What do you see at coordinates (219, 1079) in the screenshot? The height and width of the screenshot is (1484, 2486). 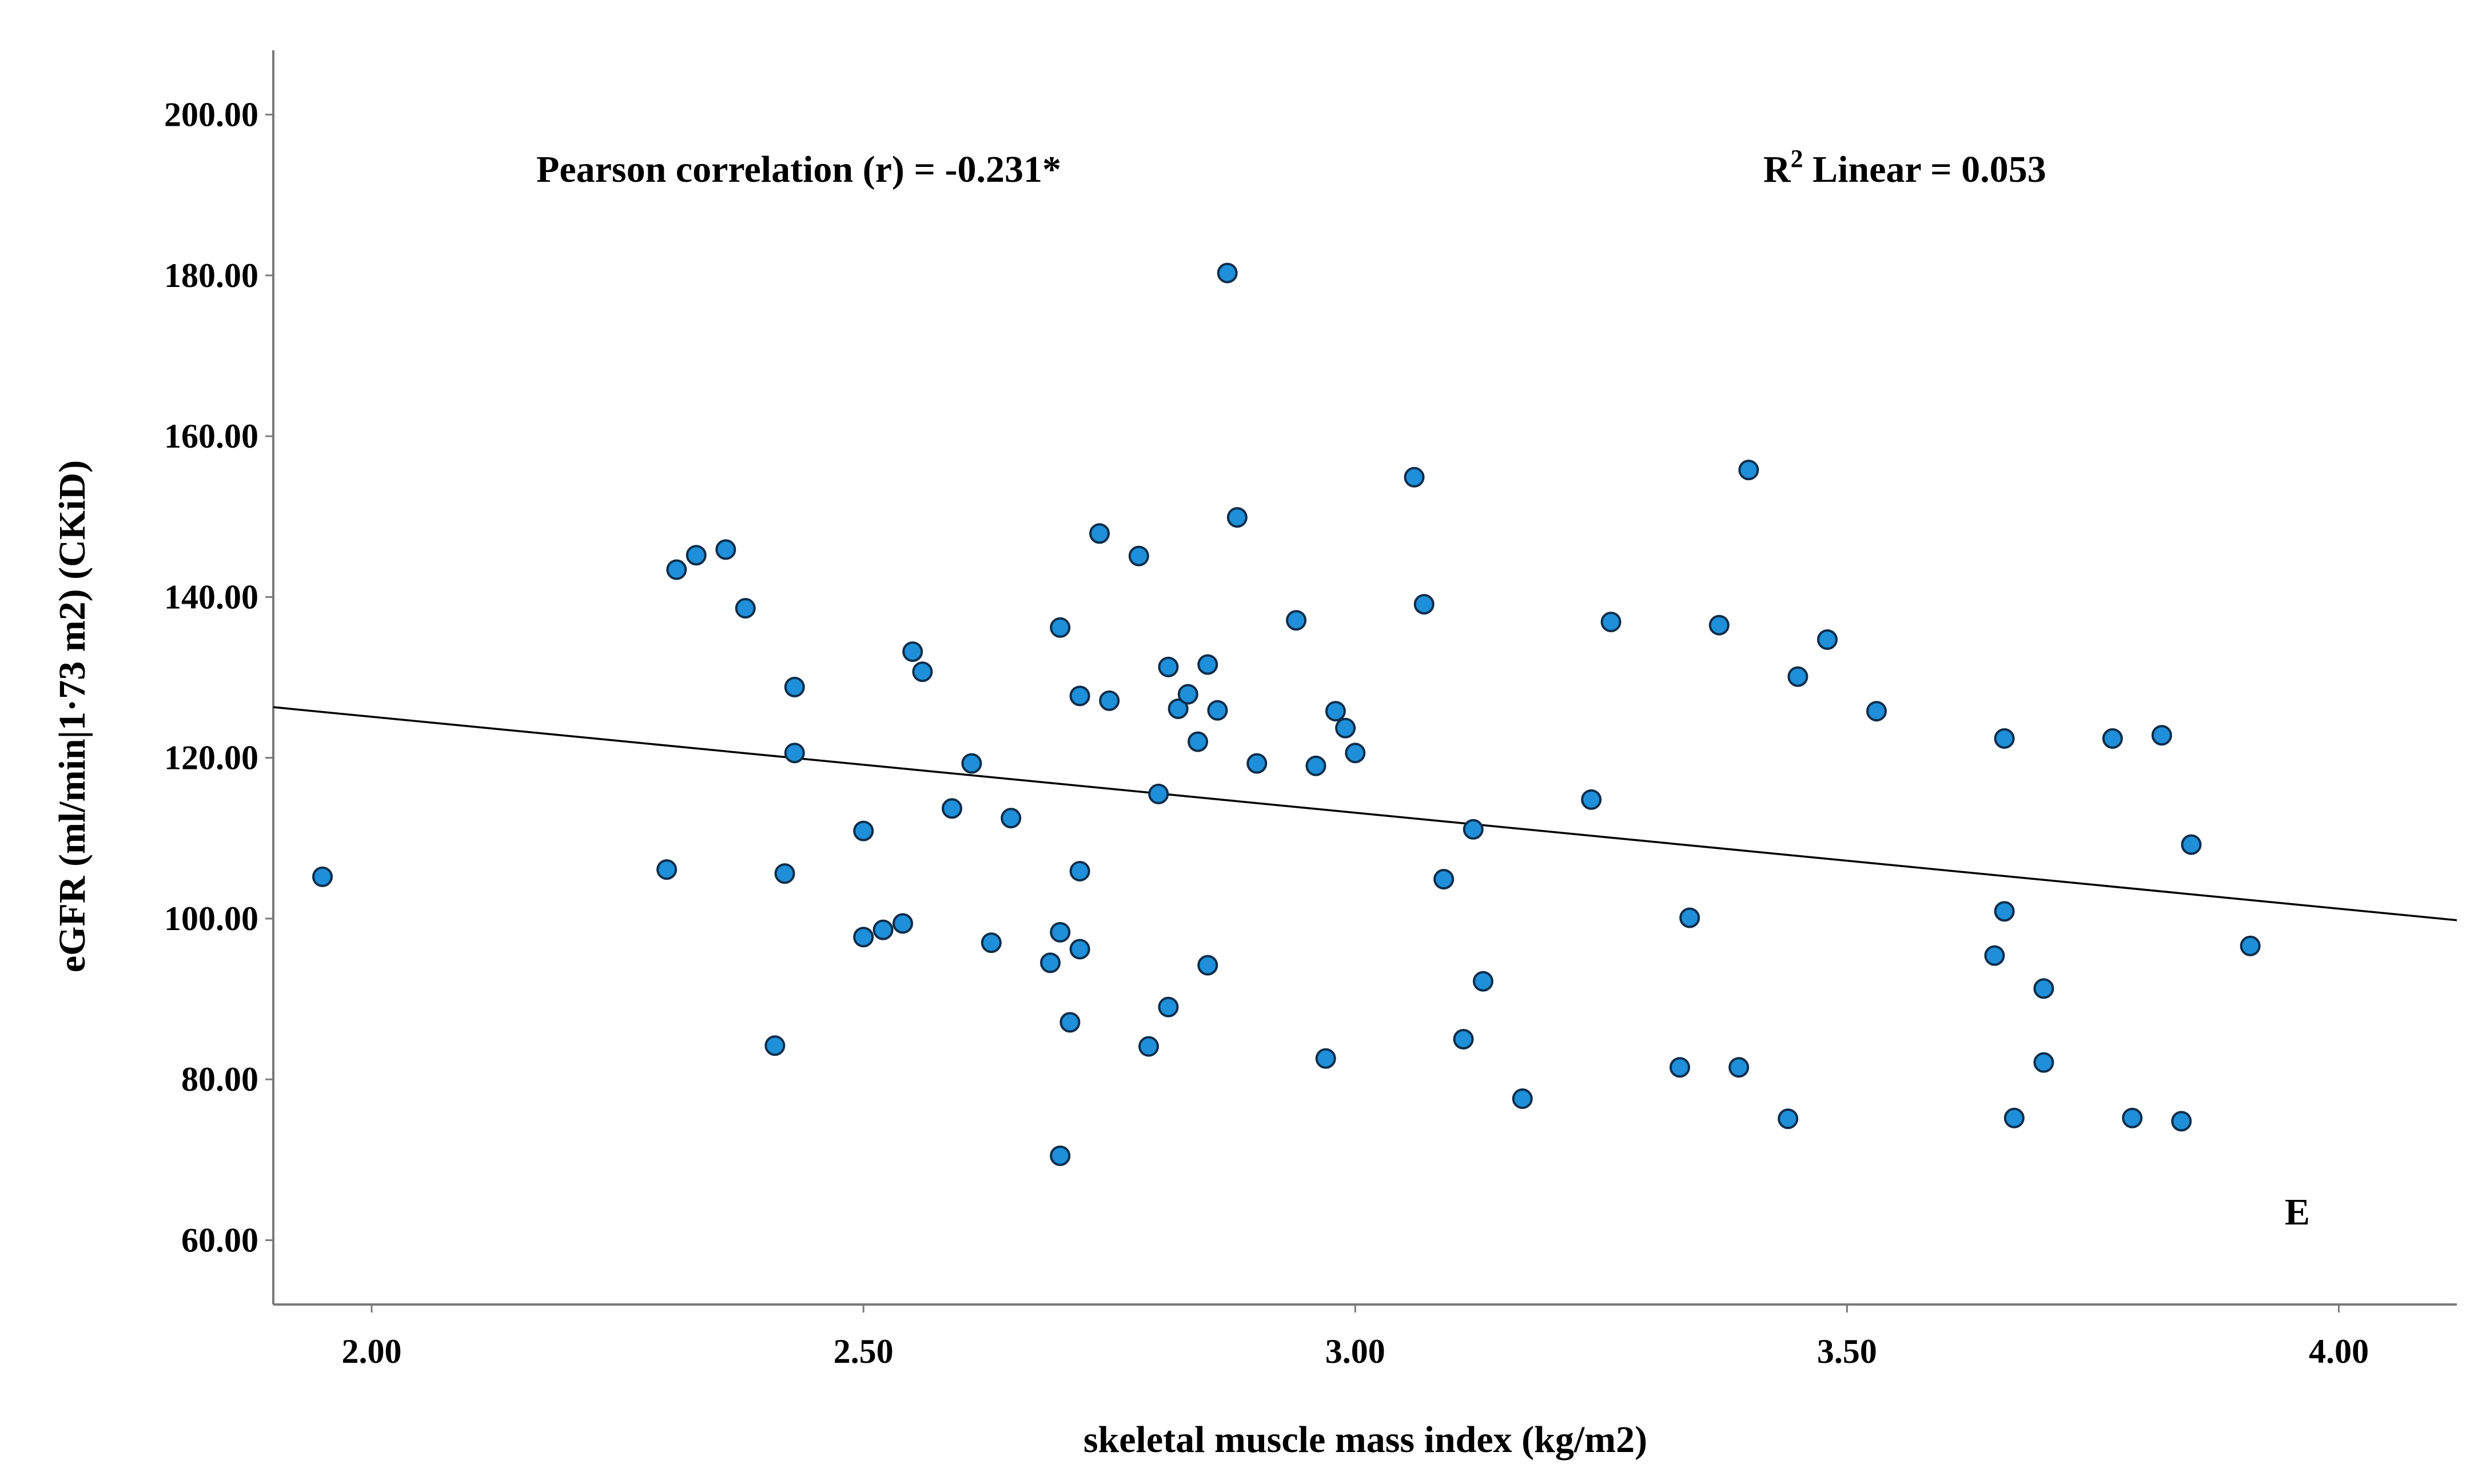 I see `y-tick-label: 80.00` at bounding box center [219, 1079].